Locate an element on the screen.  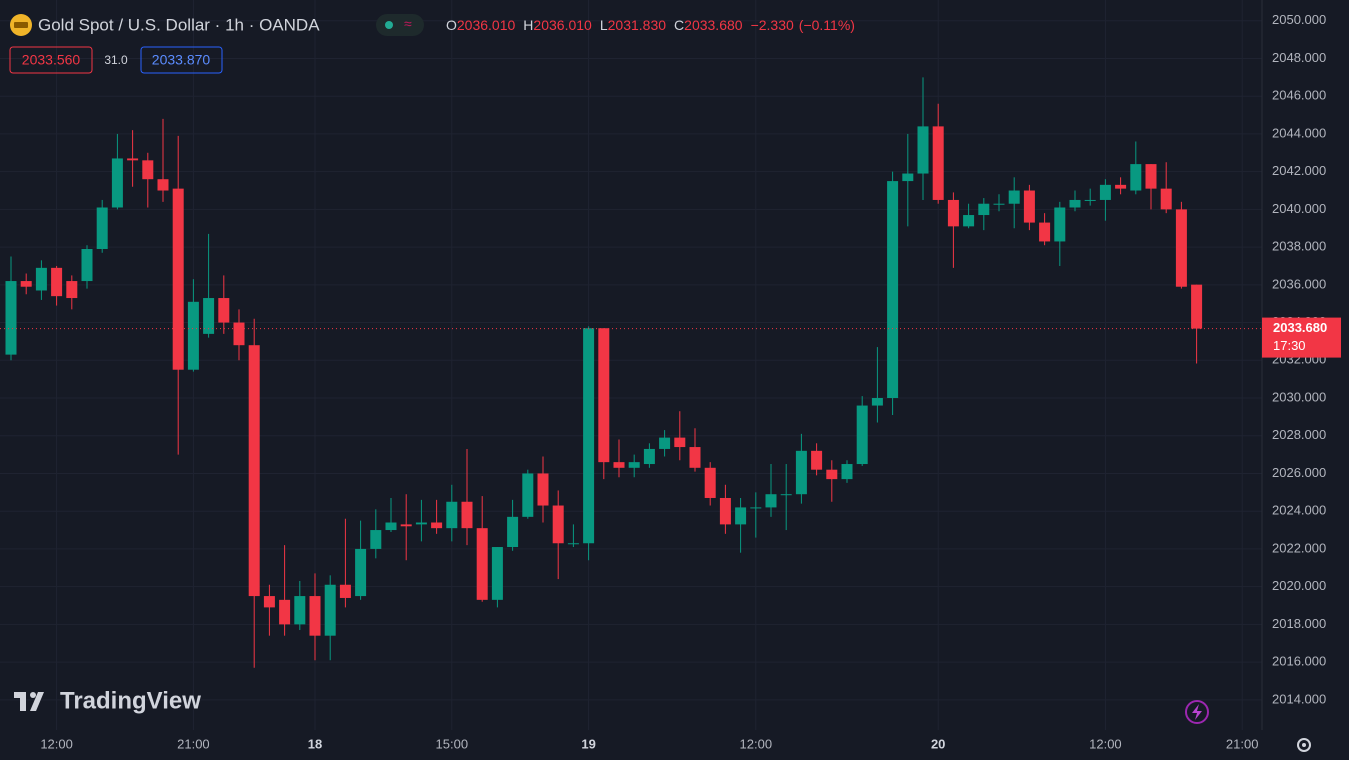
alert-bolt is located at coordinates (1197, 712).